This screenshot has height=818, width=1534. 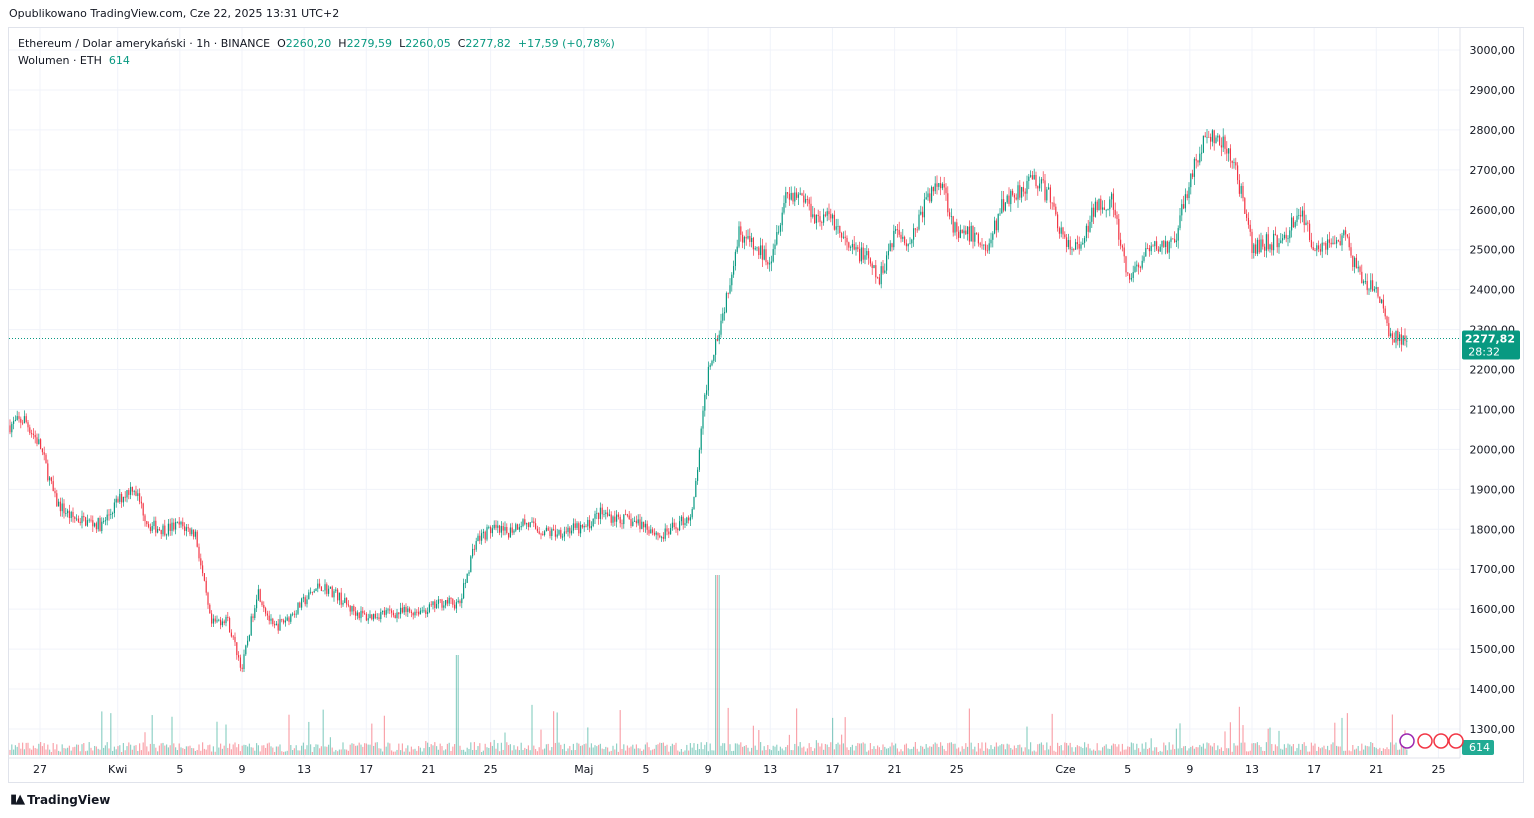 I want to click on volume-tag, so click(x=1478, y=747).